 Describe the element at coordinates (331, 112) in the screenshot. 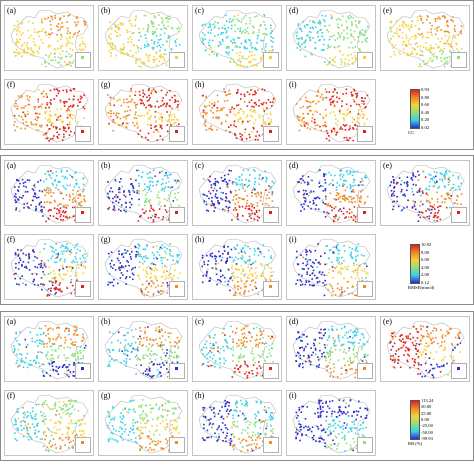

I see `map-panel: (i)` at that location.